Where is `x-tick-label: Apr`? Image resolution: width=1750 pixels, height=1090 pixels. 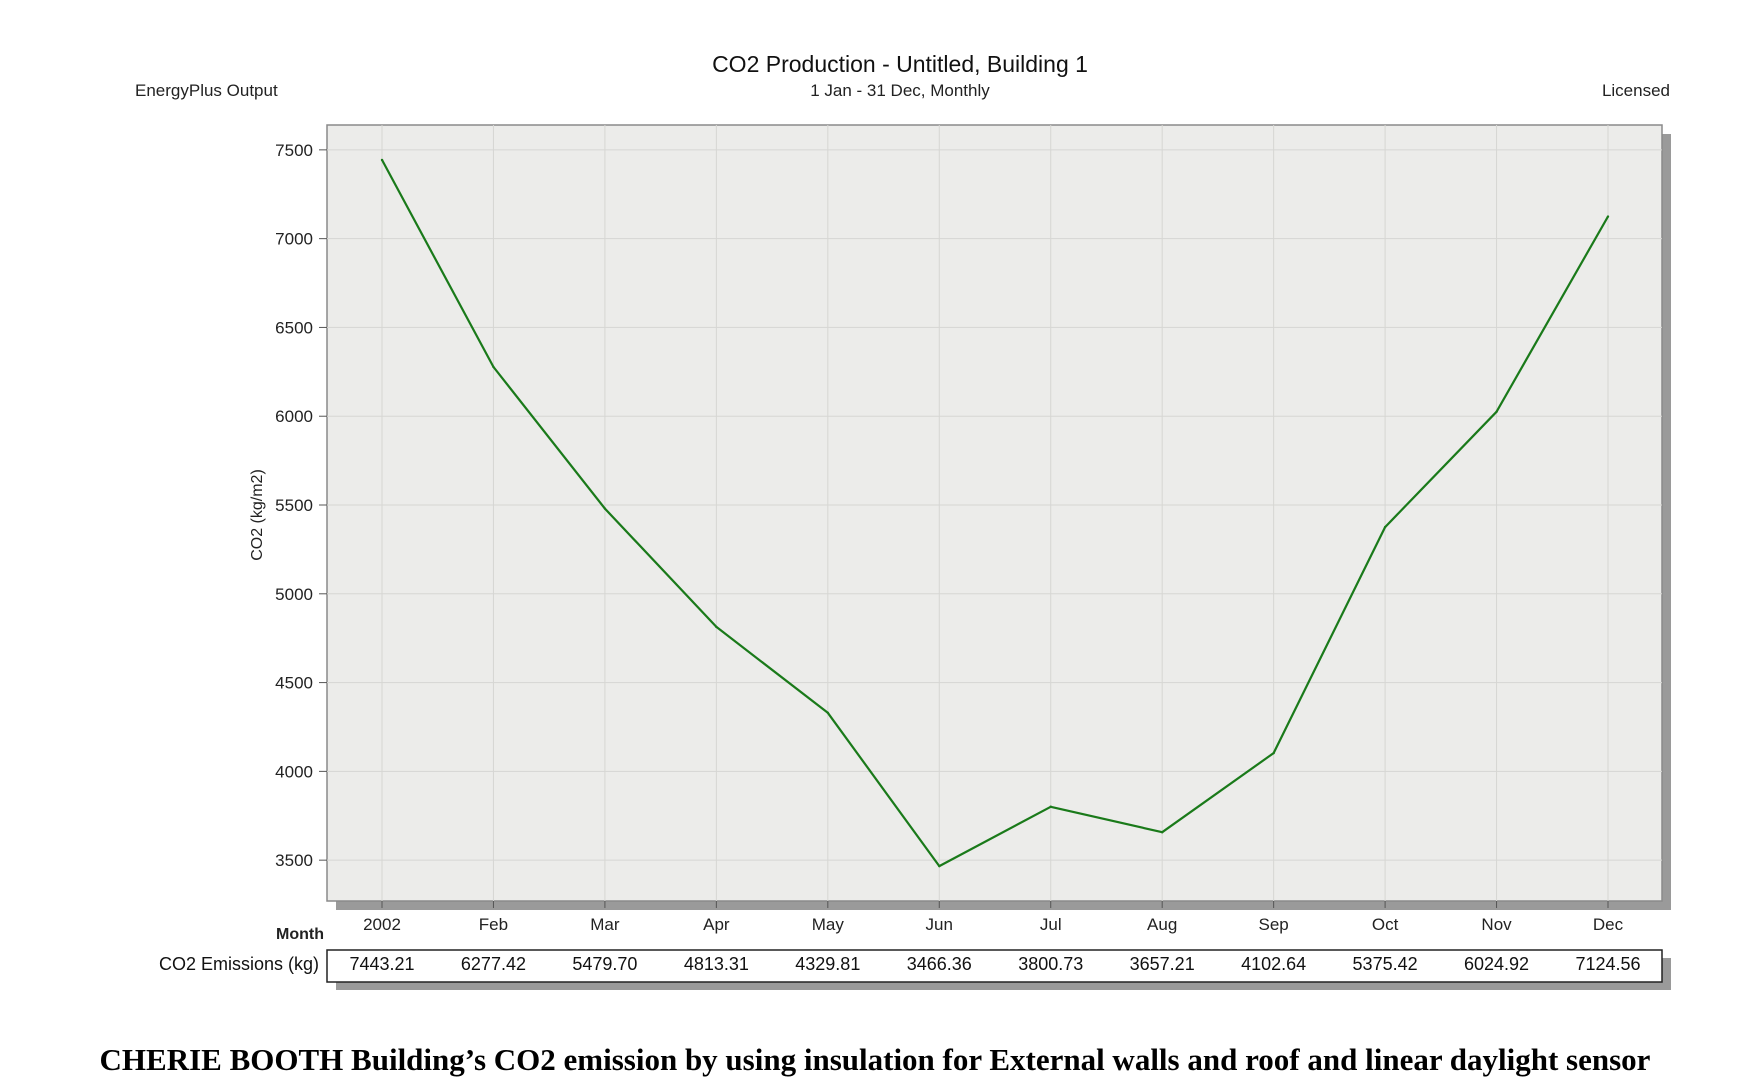 x-tick-label: Apr is located at coordinates (716, 924).